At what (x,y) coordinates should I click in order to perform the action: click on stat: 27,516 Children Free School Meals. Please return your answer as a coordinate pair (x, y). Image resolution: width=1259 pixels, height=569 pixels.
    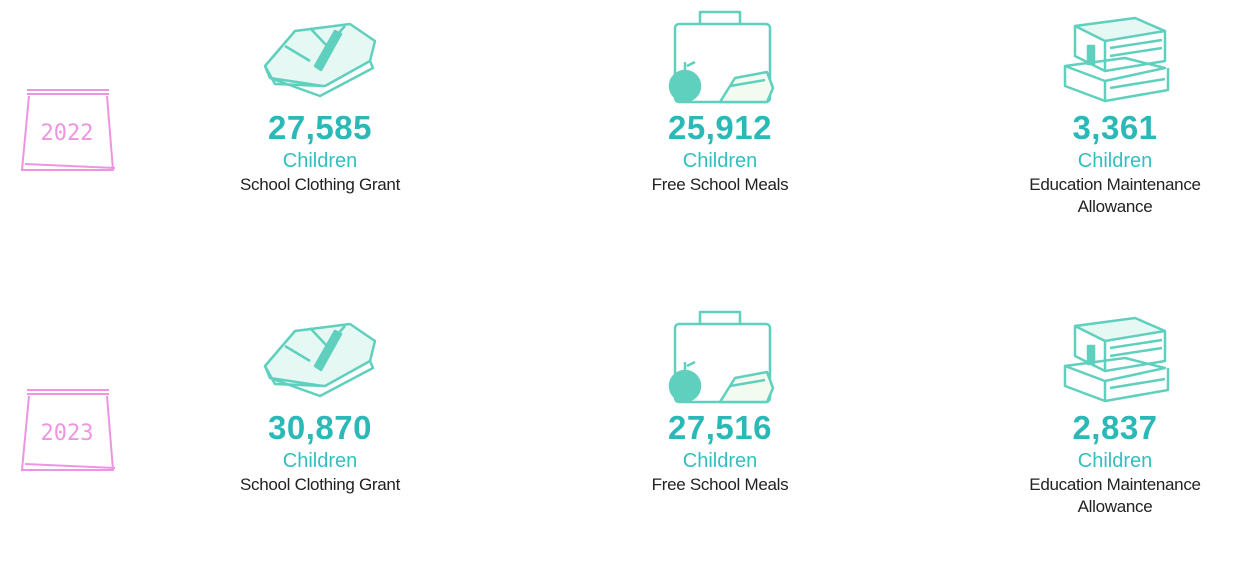
    Looking at the image, I should click on (720, 401).